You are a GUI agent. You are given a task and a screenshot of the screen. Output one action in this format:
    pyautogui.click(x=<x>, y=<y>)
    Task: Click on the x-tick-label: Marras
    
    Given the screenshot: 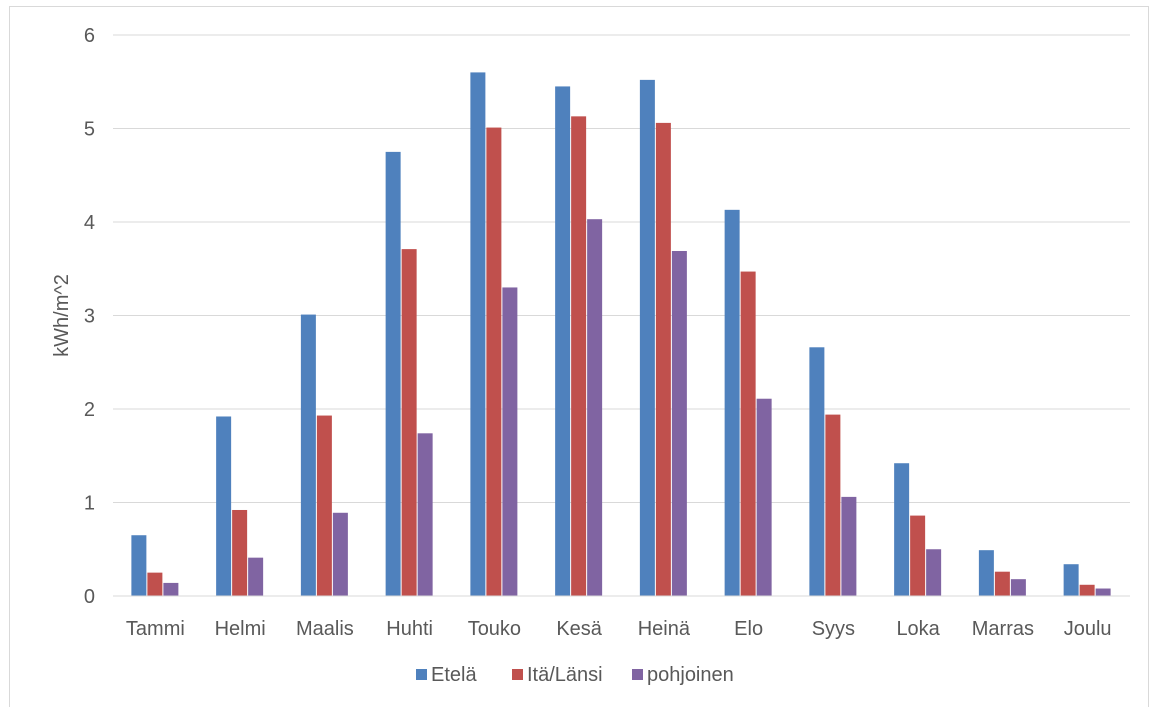 What is the action you would take?
    pyautogui.click(x=1003, y=629)
    